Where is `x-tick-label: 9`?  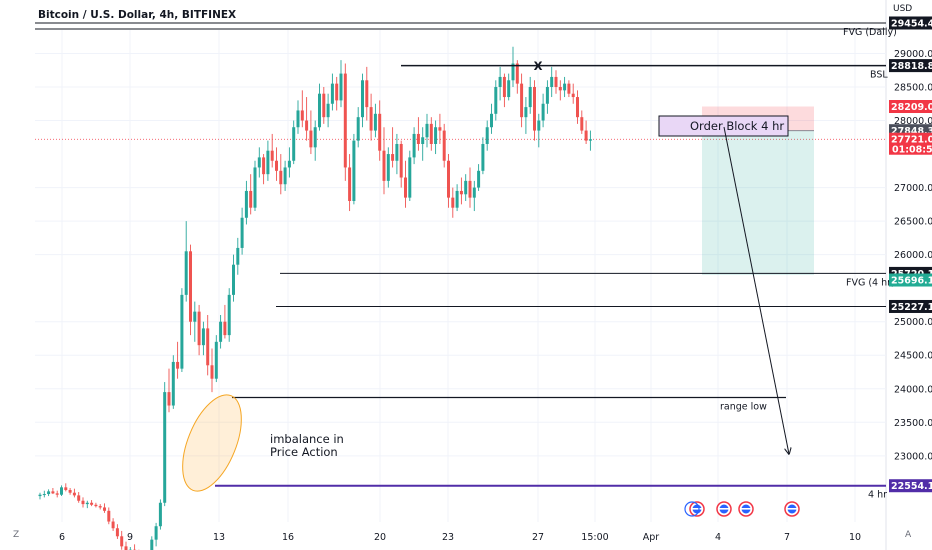
x-tick-label: 9 is located at coordinates (130, 537).